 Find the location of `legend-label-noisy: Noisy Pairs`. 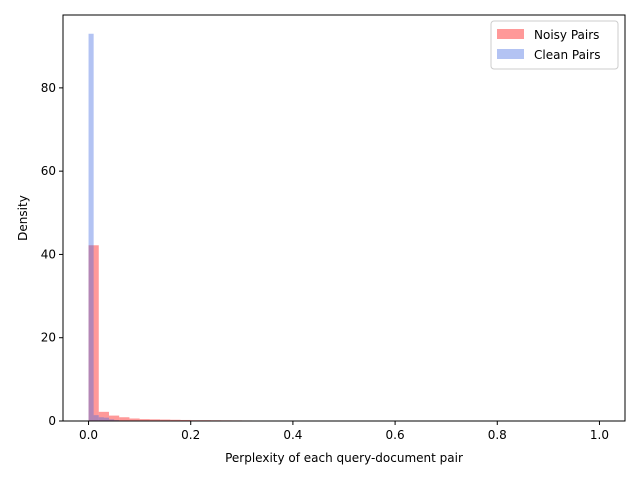

legend-label-noisy: Noisy Pairs is located at coordinates (566, 35).